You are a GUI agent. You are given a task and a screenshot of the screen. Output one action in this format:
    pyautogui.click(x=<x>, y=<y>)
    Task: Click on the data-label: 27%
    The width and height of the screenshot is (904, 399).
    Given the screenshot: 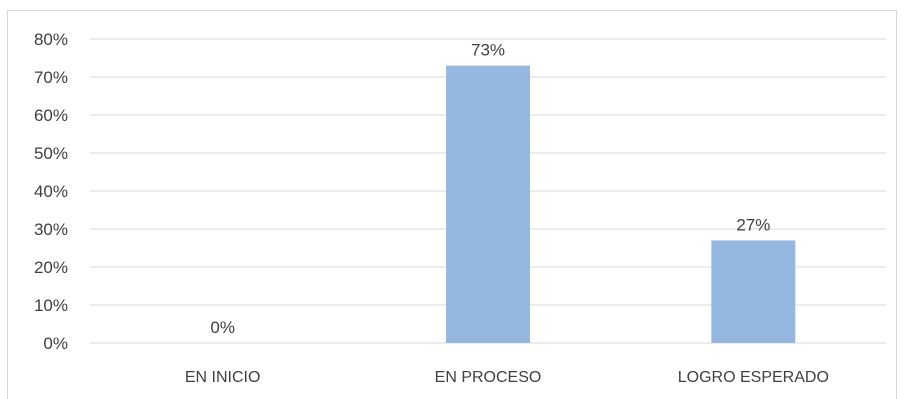 What is the action you would take?
    pyautogui.click(x=753, y=224)
    